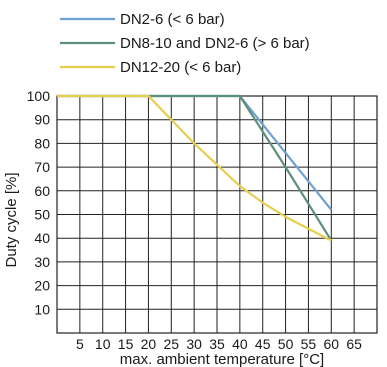 The width and height of the screenshot is (387, 367). What do you see at coordinates (42, 286) in the screenshot?
I see `y-tick-label: 20` at bounding box center [42, 286].